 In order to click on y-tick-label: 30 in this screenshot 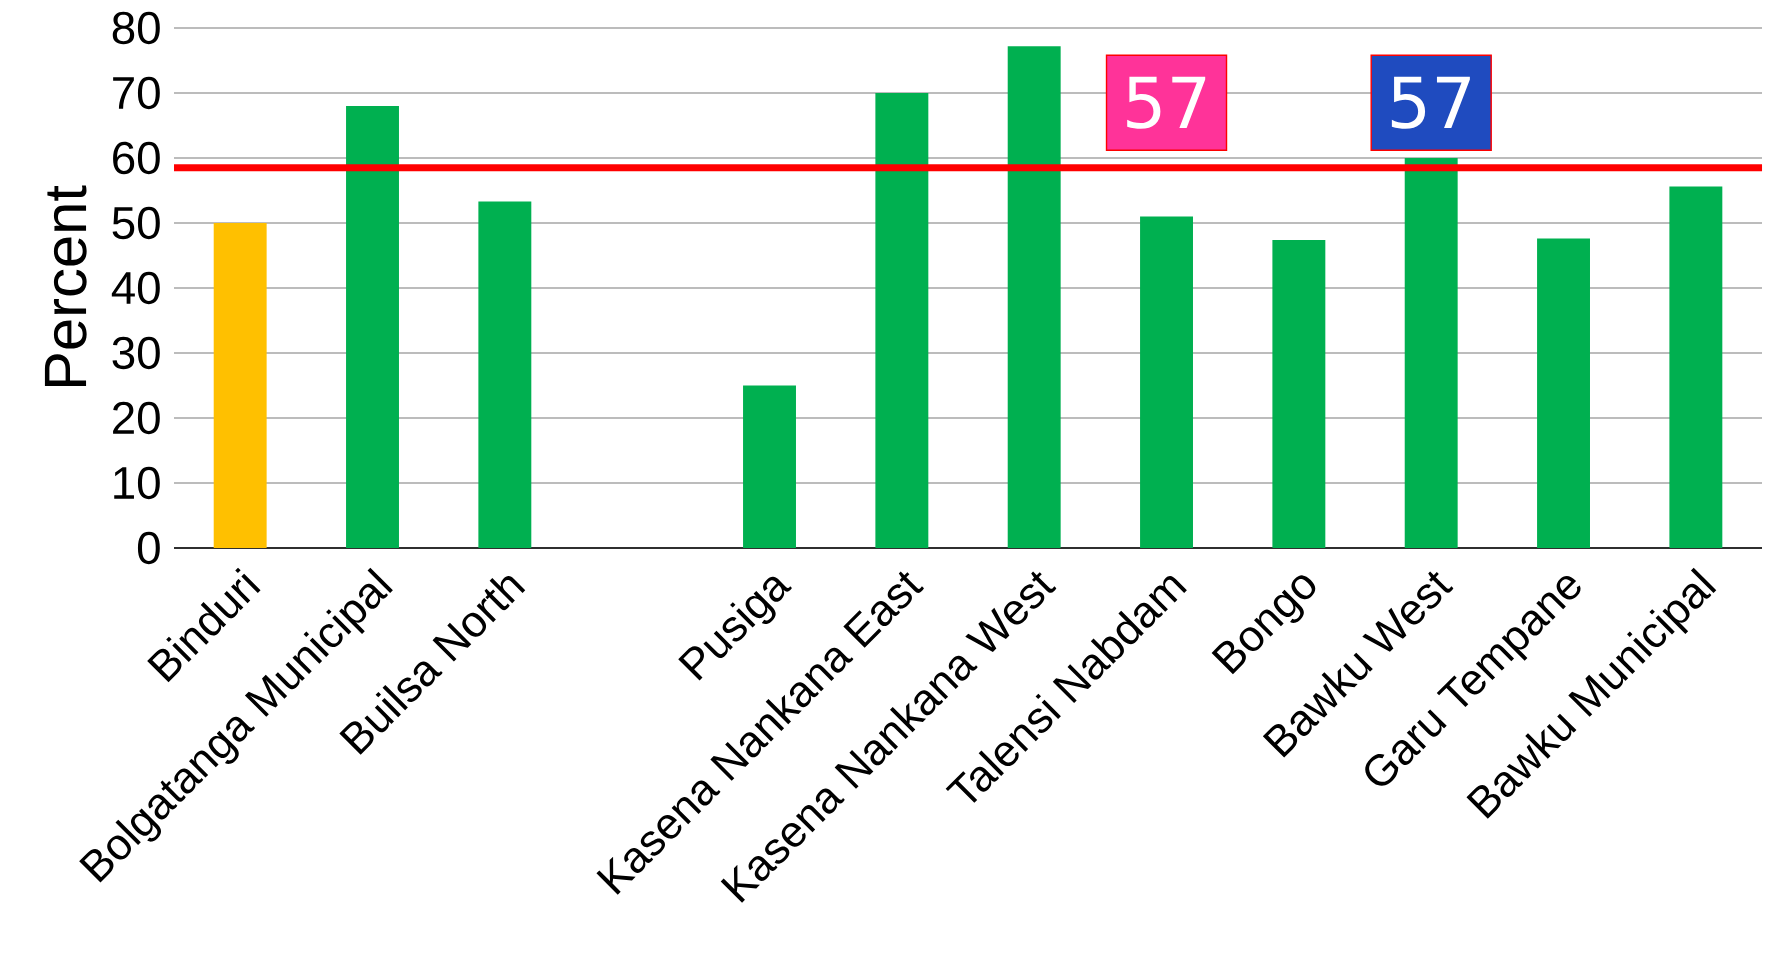, I will do `click(136, 353)`.